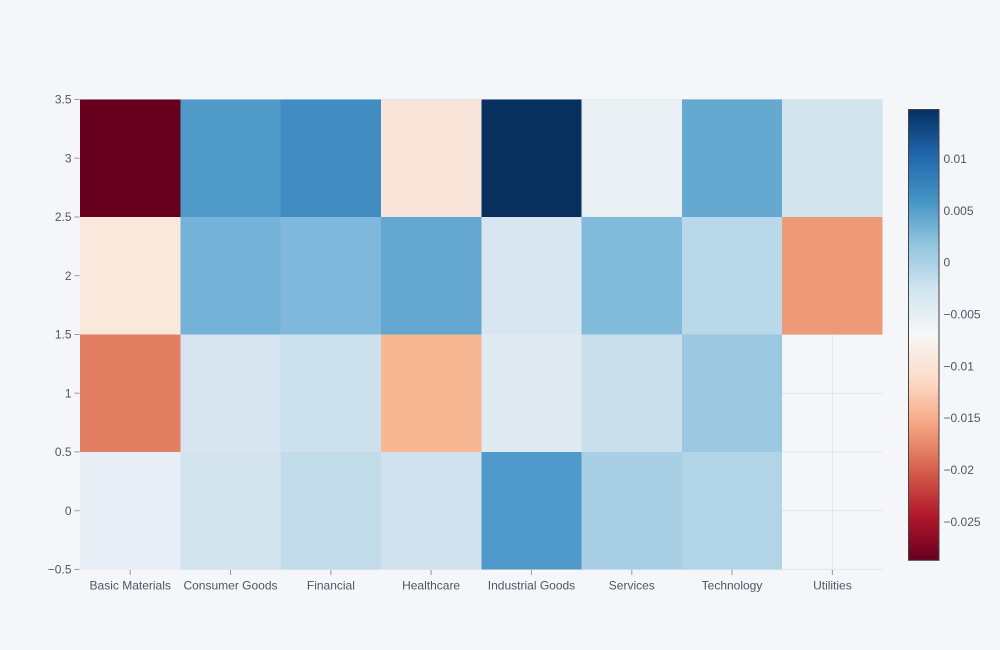 This screenshot has height=650, width=1000. Describe the element at coordinates (962, 522) in the screenshot. I see `svg-text: −0.025` at that location.